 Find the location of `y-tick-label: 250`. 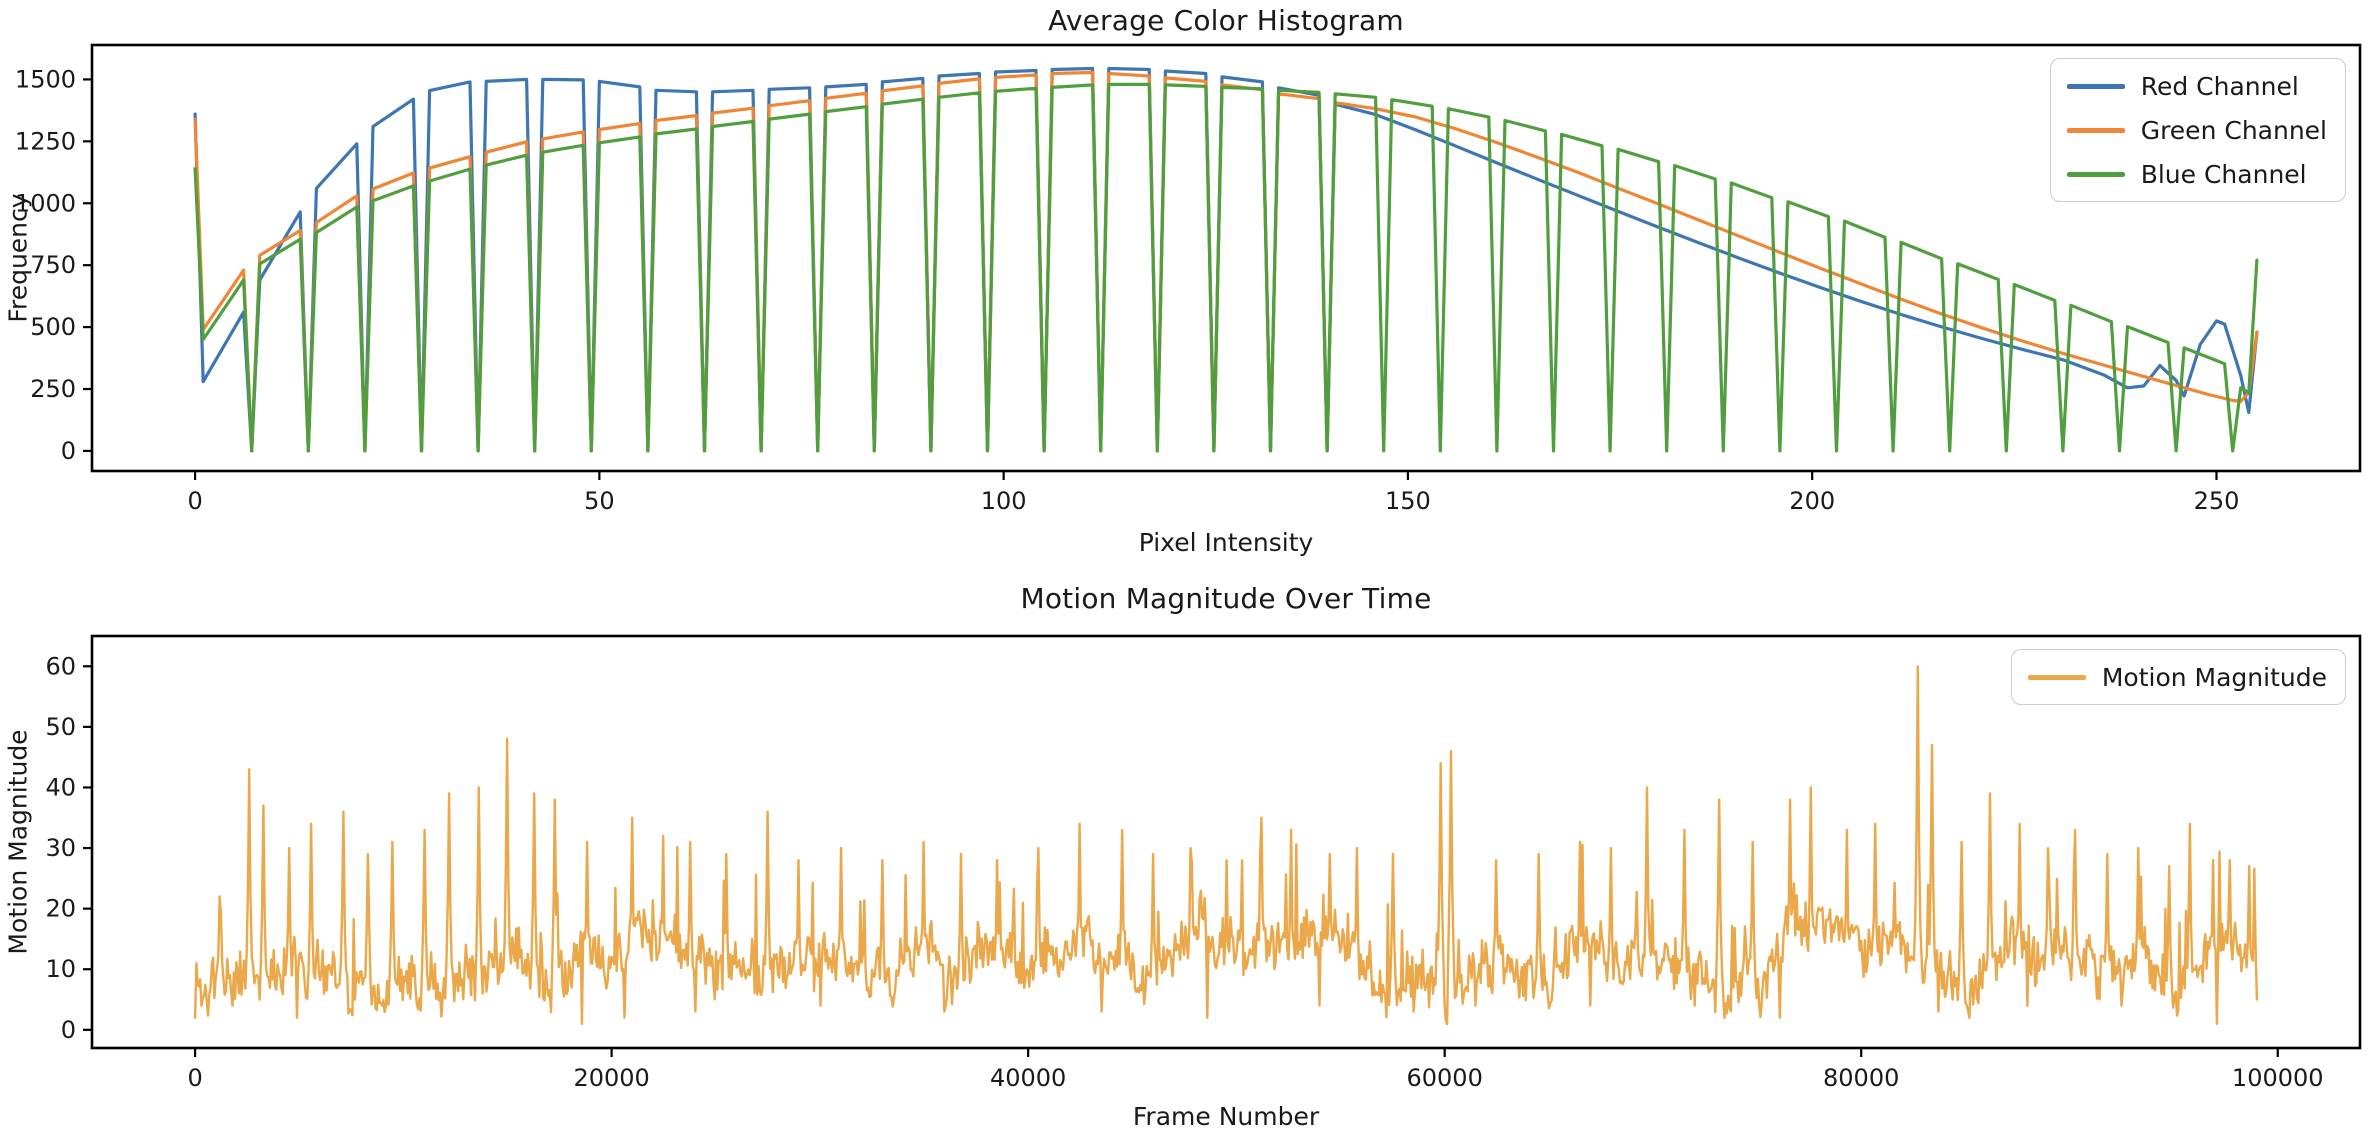

y-tick-label: 250 is located at coordinates (53, 389).